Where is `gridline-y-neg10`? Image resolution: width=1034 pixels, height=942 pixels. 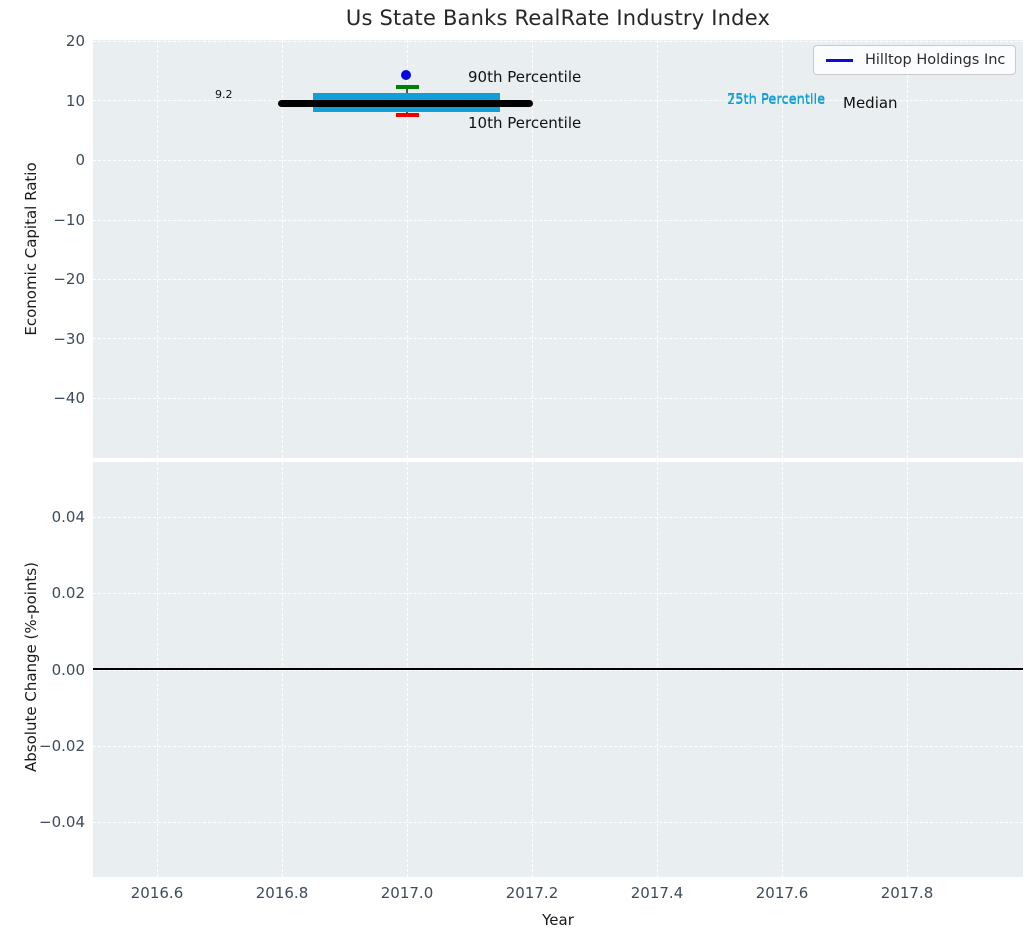 gridline-y-neg10 is located at coordinates (558, 220).